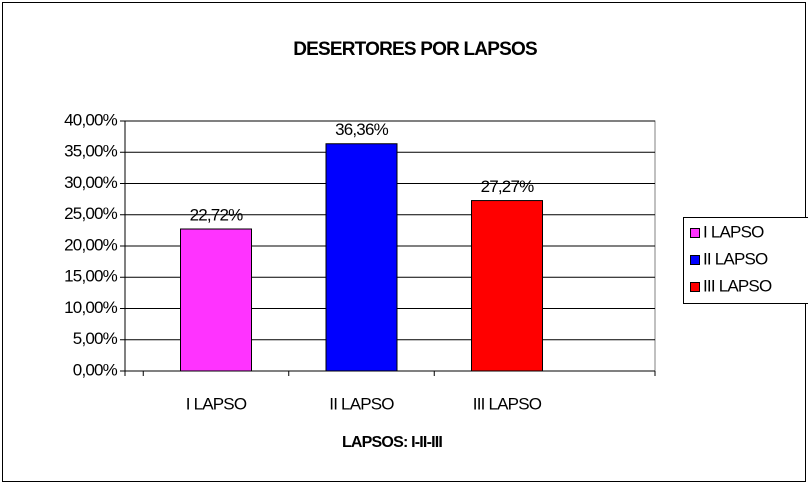 The width and height of the screenshot is (808, 485). What do you see at coordinates (91, 307) in the screenshot?
I see `y-tick-label: 10,00%` at bounding box center [91, 307].